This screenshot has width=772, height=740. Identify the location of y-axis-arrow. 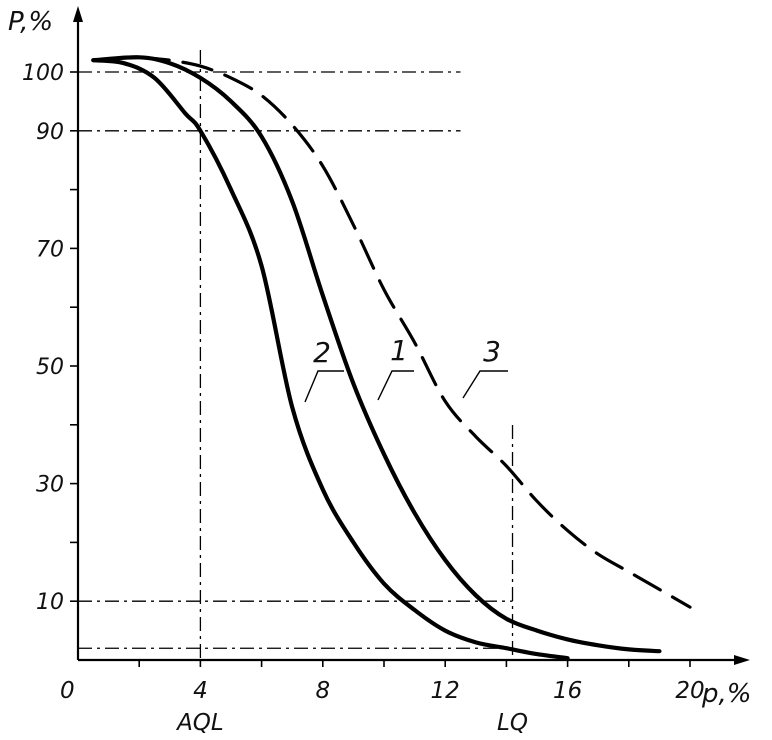
(78, 14).